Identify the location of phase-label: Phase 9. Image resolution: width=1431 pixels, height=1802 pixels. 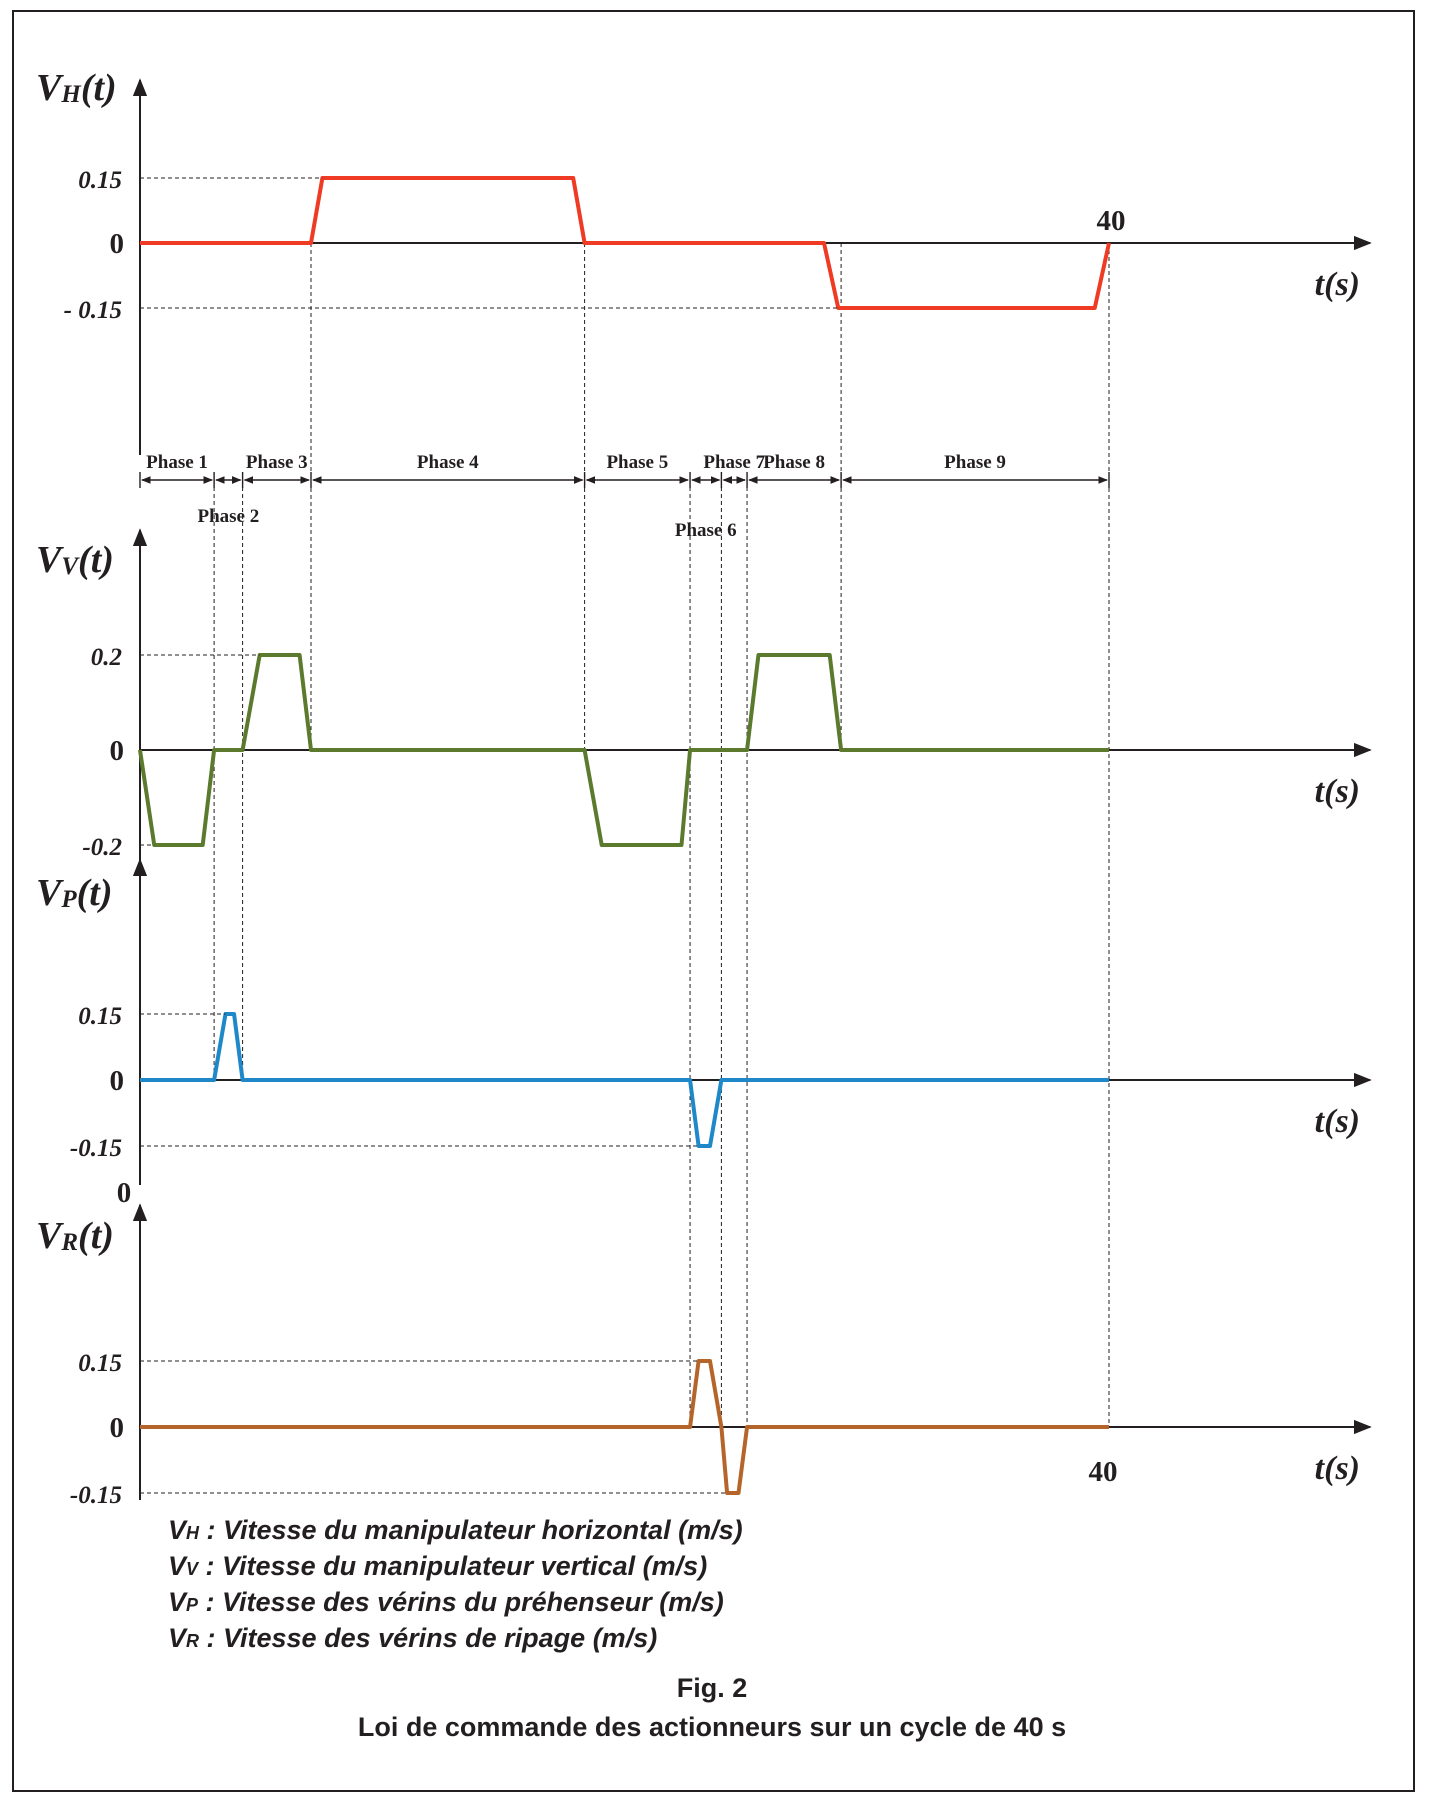
(975, 462).